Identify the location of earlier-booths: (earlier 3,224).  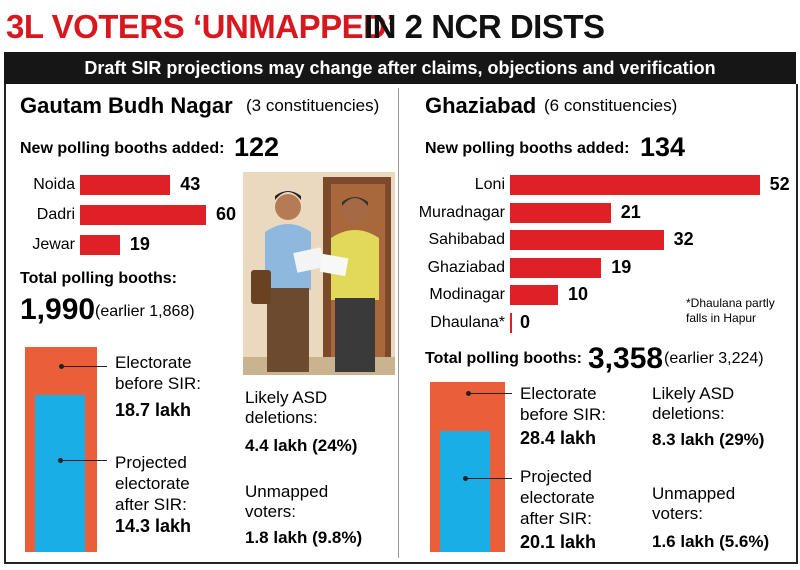
(714, 358).